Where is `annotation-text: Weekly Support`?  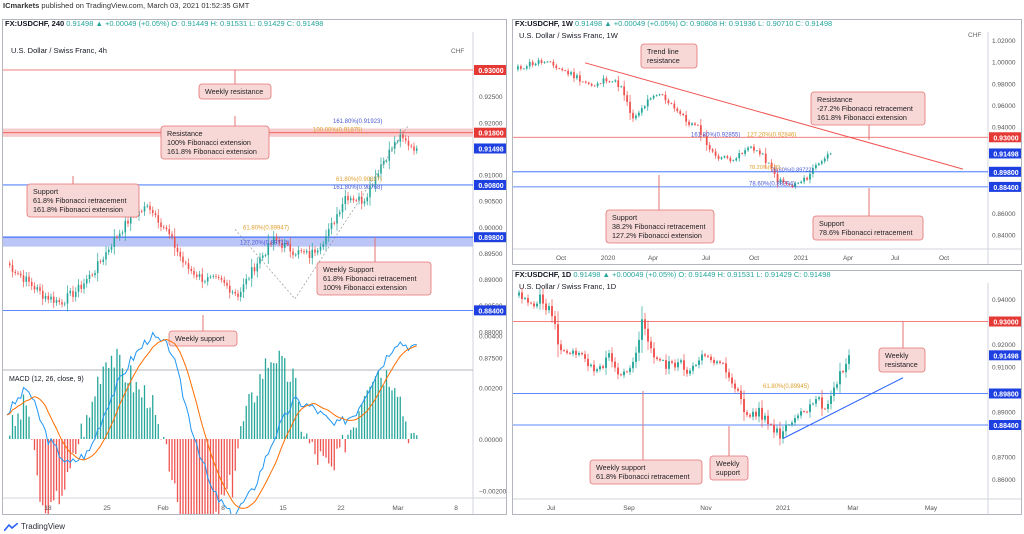
annotation-text: Weekly Support is located at coordinates (348, 269).